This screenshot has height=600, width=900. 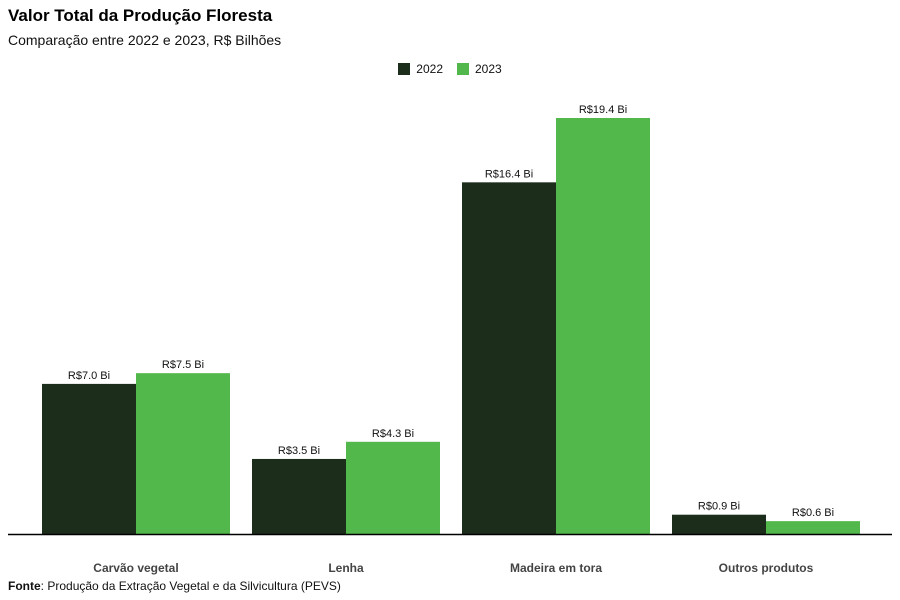 I want to click on legend-item-2022: 2022, so click(x=420, y=69).